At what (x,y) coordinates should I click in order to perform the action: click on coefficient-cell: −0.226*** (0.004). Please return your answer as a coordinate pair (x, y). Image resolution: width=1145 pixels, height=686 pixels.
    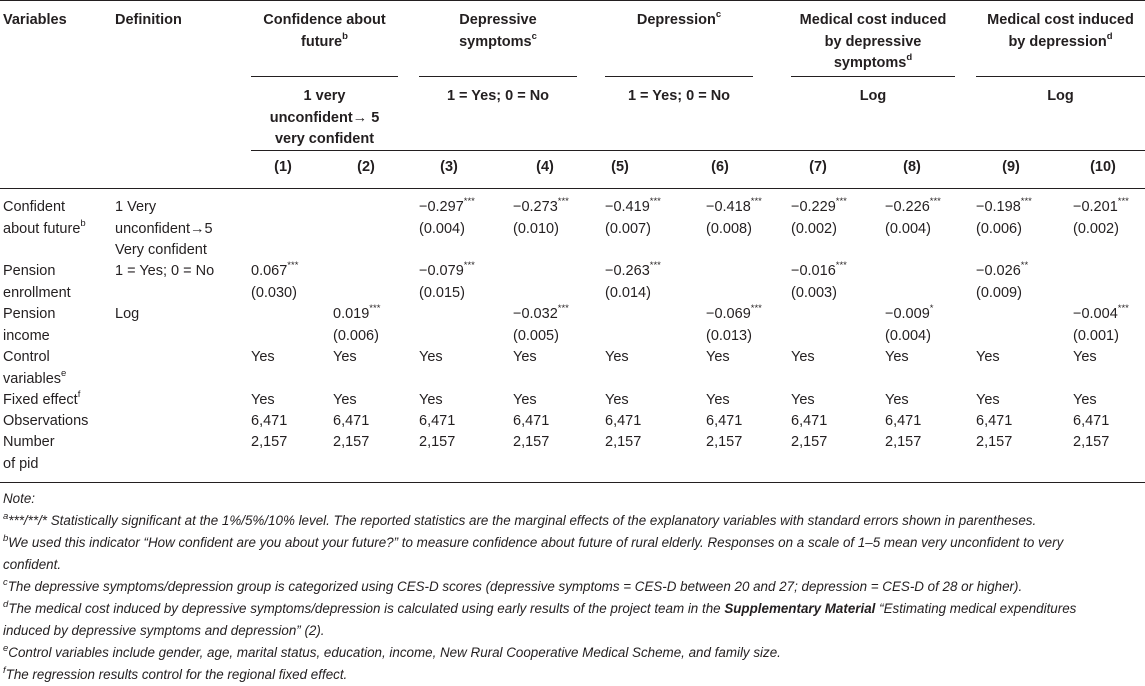
    Looking at the image, I should click on (913, 218).